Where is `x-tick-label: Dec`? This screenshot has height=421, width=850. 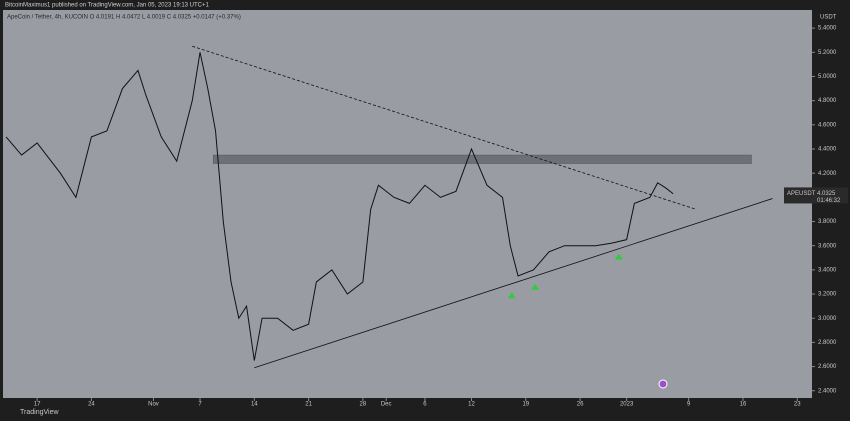 x-tick-label: Dec is located at coordinates (386, 405).